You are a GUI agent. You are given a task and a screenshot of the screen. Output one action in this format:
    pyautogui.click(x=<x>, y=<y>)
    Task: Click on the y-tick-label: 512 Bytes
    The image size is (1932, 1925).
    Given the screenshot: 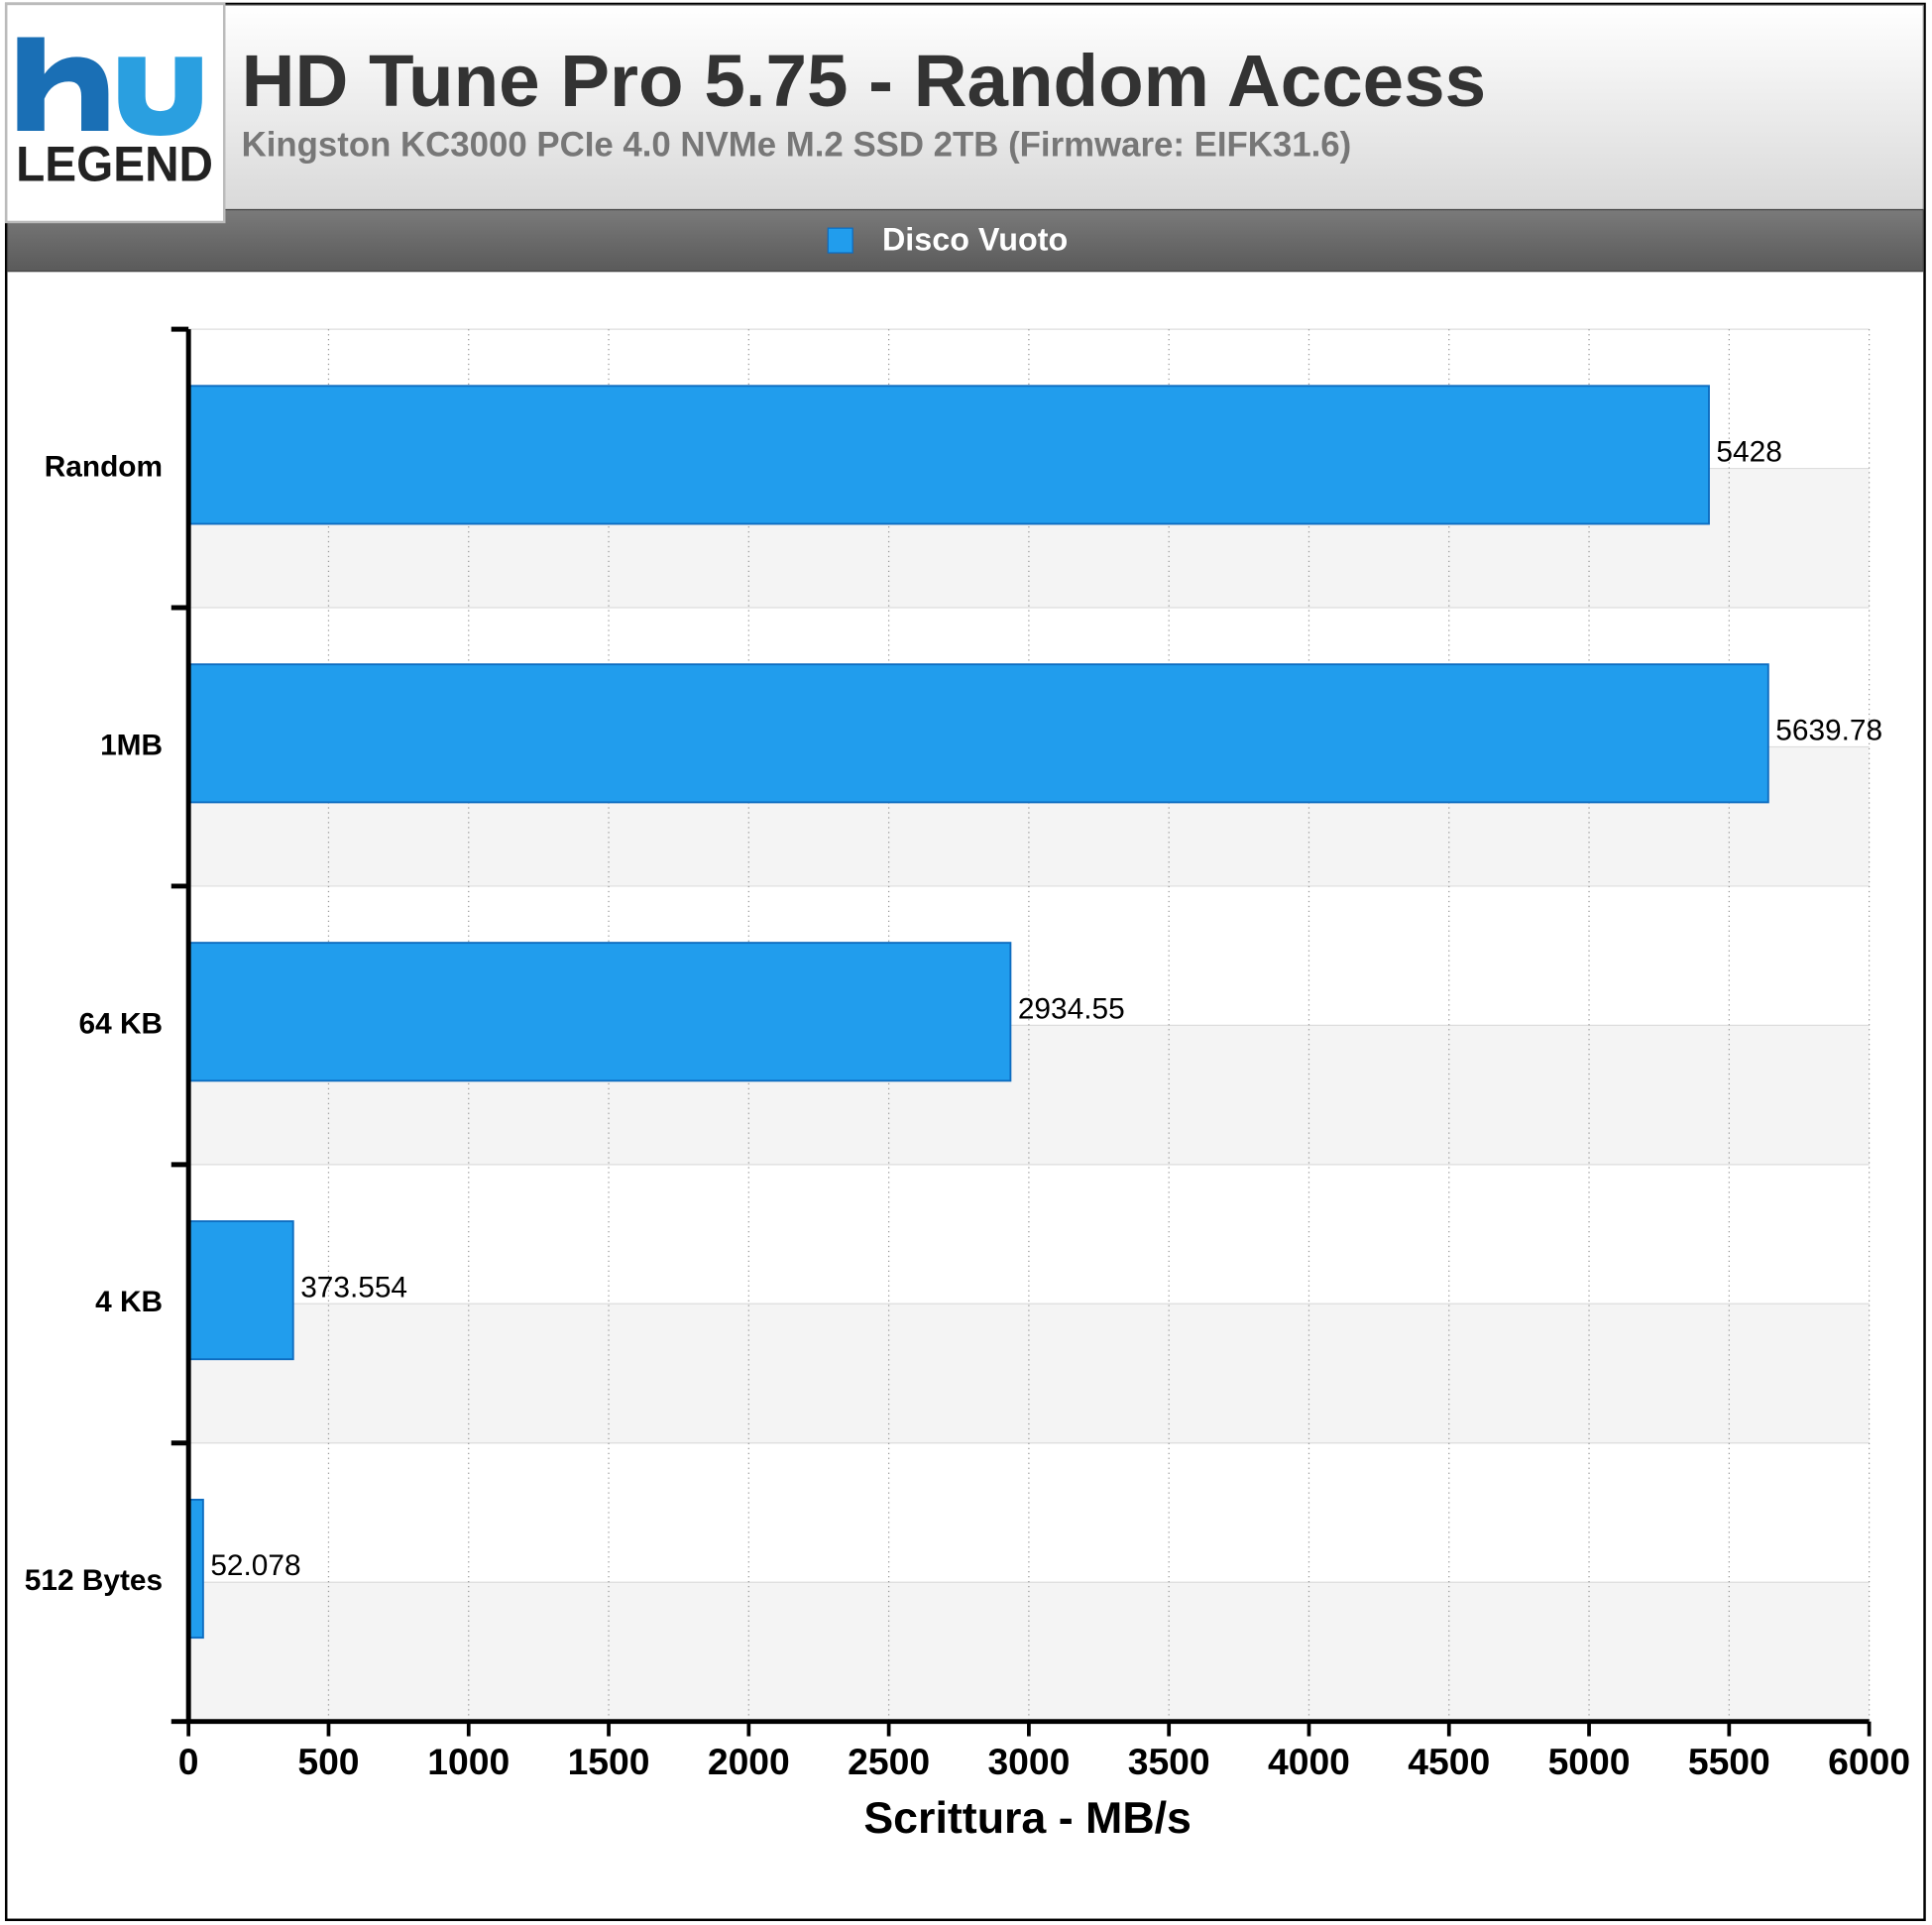 What is the action you would take?
    pyautogui.click(x=94, y=1581)
    